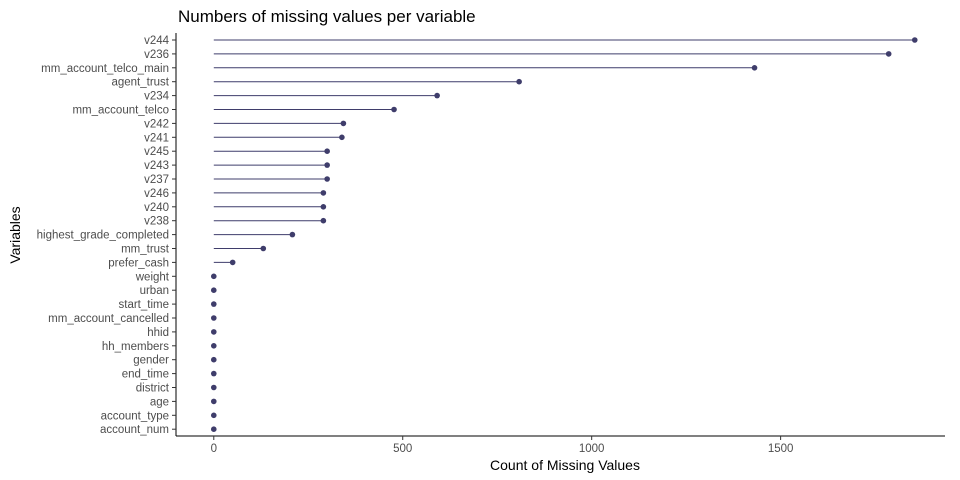  Describe the element at coordinates (157, 97) in the screenshot. I see `y-tick-label: v234` at that location.